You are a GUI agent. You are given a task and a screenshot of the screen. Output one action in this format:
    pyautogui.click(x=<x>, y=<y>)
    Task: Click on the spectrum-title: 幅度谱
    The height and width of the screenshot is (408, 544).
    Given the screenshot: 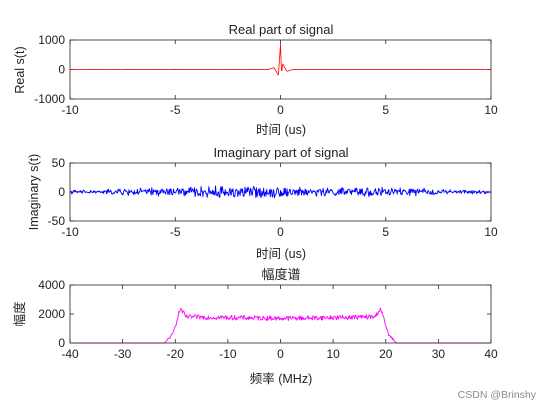 What is the action you would take?
    pyautogui.click(x=280, y=275)
    